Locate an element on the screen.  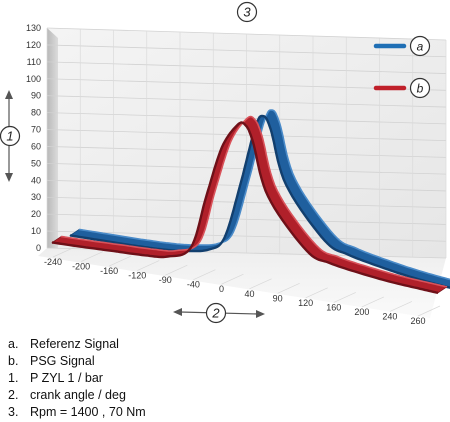
note-item: b. PSG Signal is located at coordinates (77, 361).